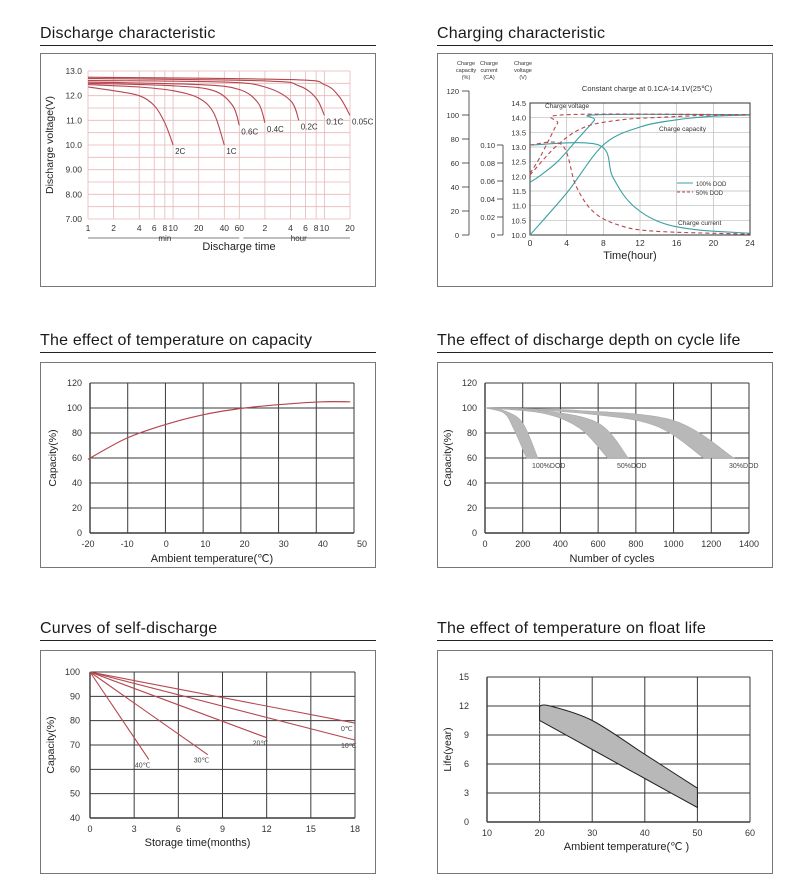  I want to click on legend-label: 50% DOD, so click(710, 194).